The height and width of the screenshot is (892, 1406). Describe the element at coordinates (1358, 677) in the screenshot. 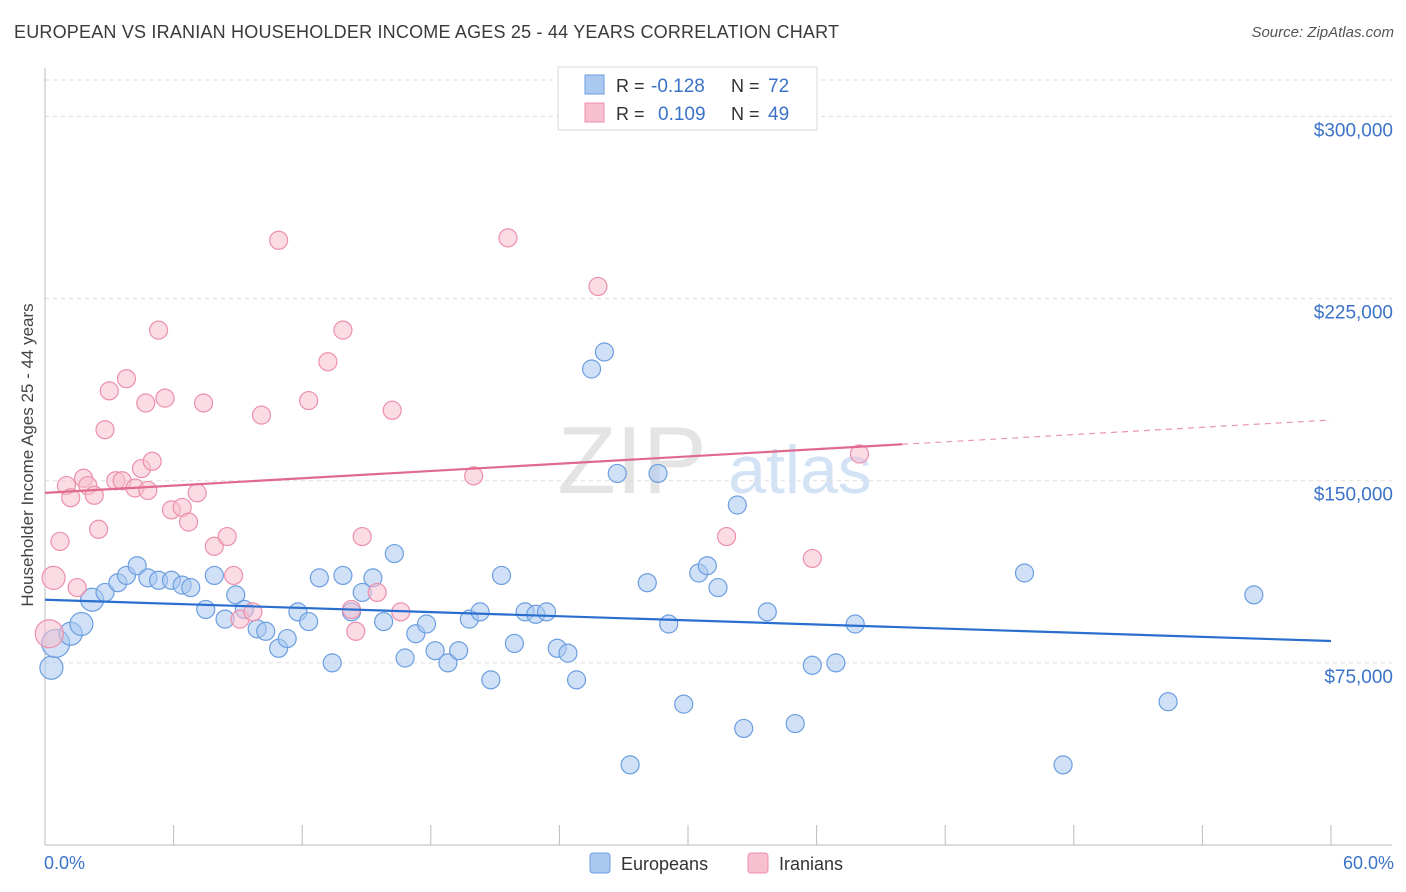

I see `y-tick-label: $75,000` at that location.